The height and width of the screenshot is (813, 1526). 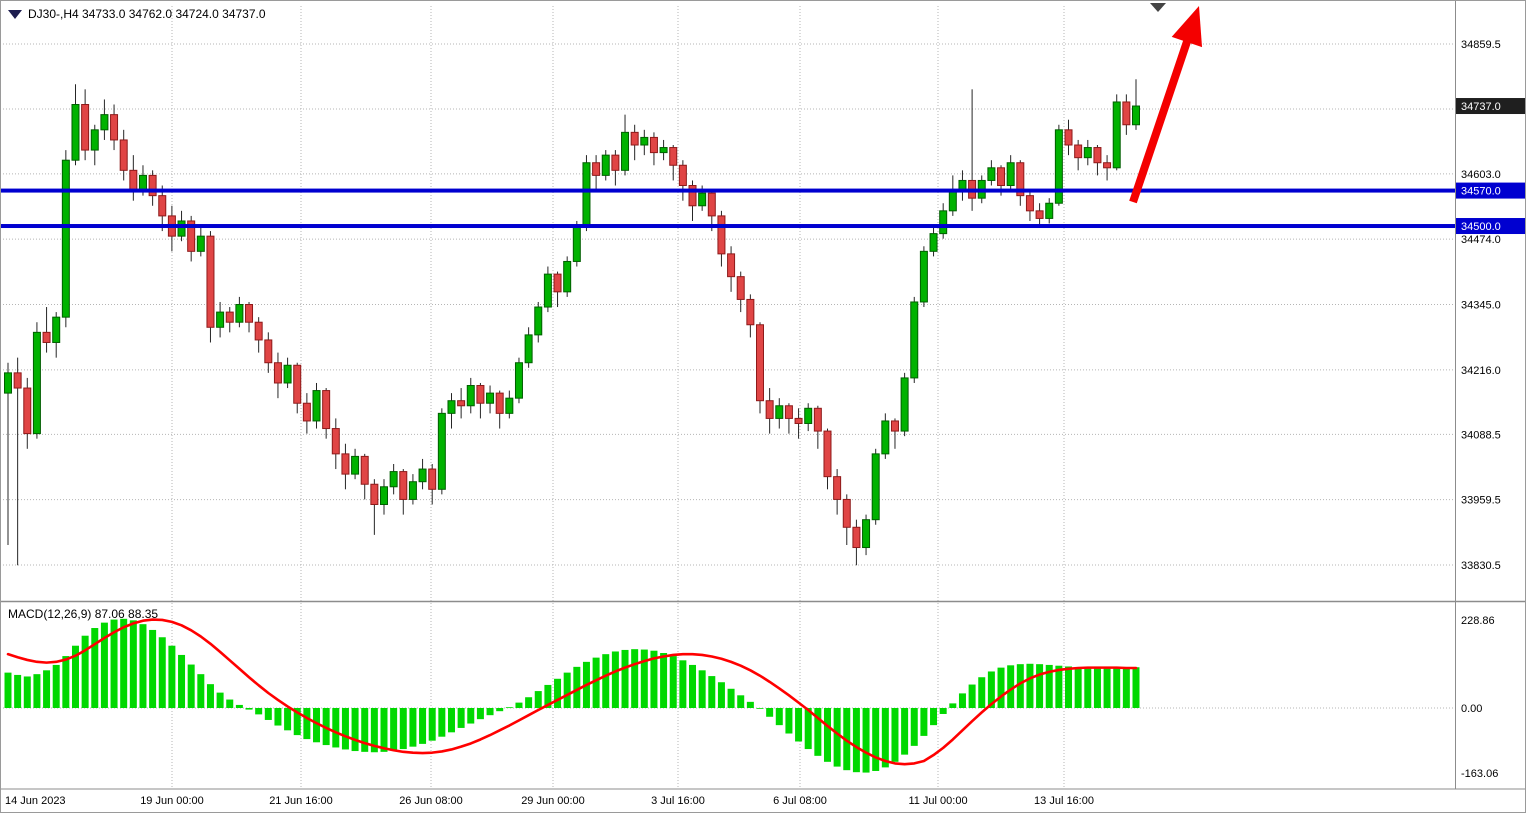 What do you see at coordinates (1481, 175) in the screenshot?
I see `price-tick-label: 34603.0` at bounding box center [1481, 175].